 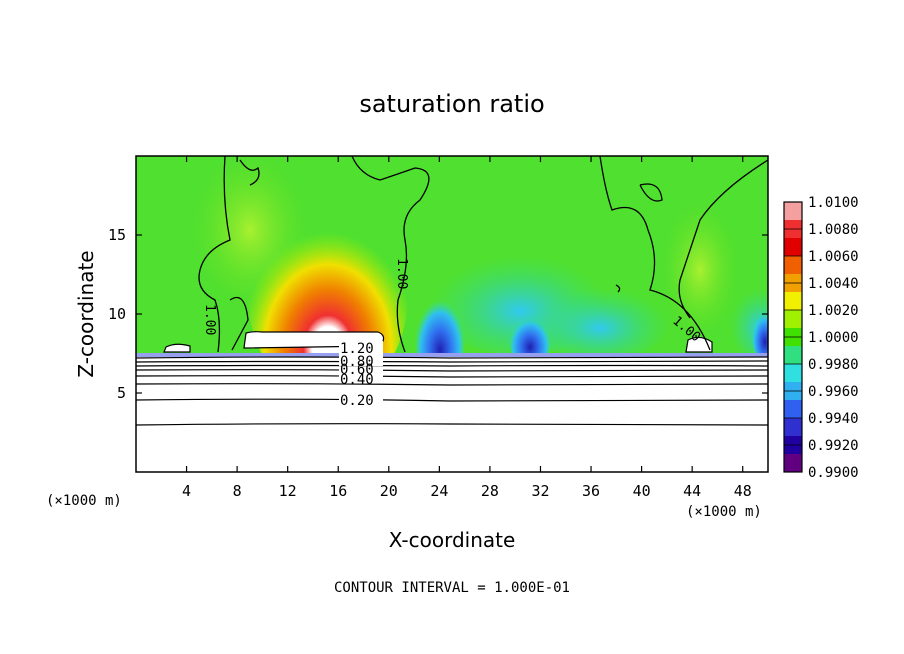 What do you see at coordinates (833, 473) in the screenshot?
I see `colorbar-label: 0.9900` at bounding box center [833, 473].